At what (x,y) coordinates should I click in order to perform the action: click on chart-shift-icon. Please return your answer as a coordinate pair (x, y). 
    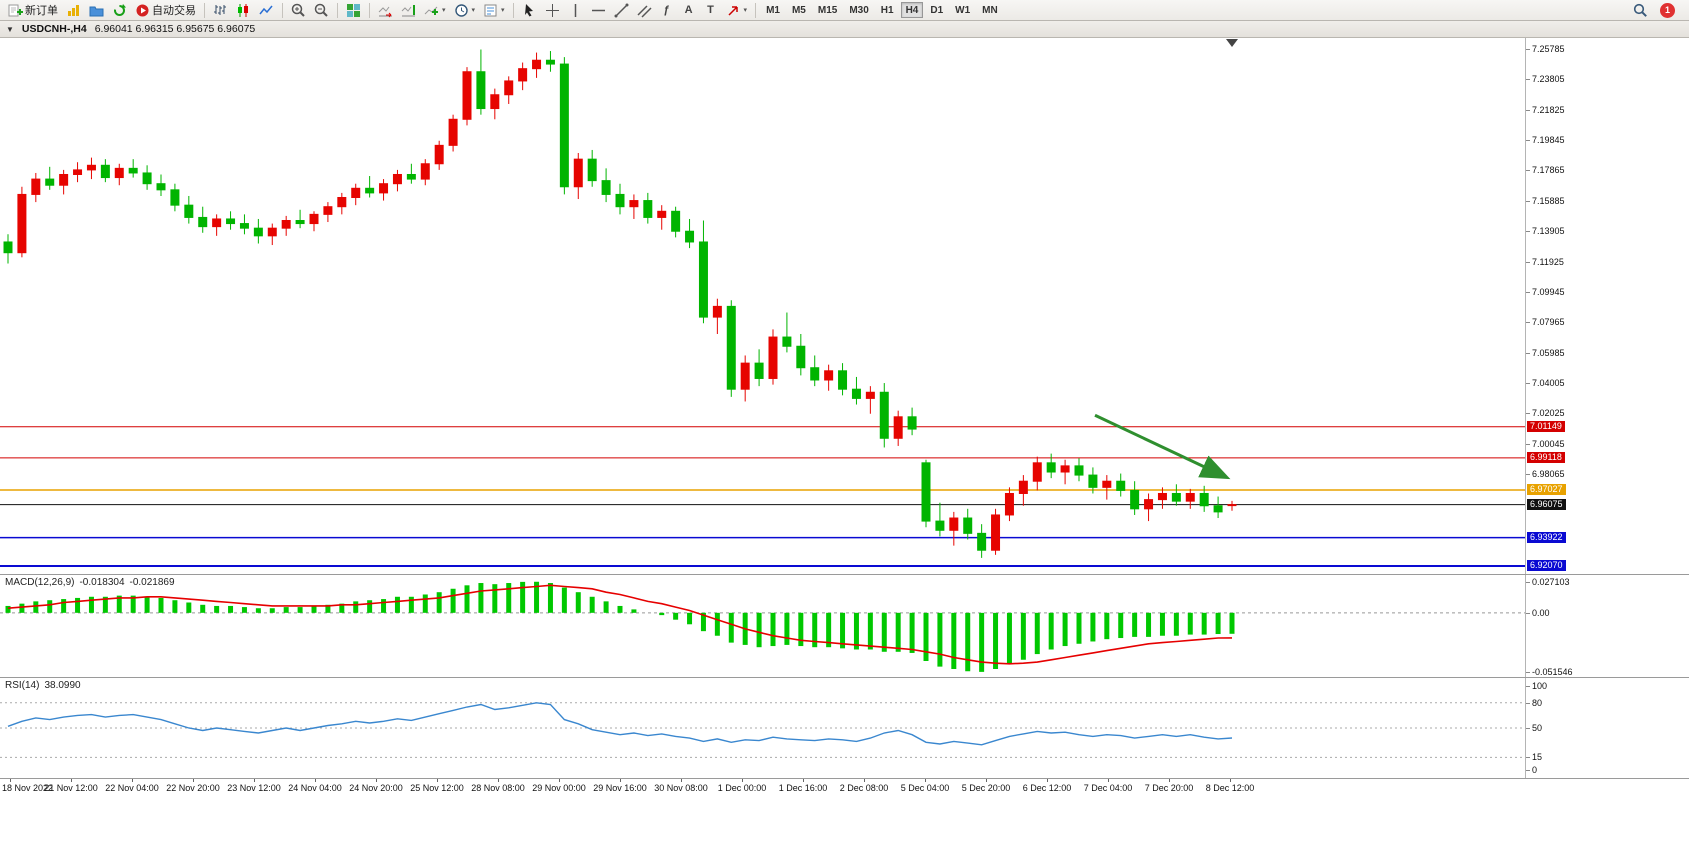
    Looking at the image, I should click on (408, 10).